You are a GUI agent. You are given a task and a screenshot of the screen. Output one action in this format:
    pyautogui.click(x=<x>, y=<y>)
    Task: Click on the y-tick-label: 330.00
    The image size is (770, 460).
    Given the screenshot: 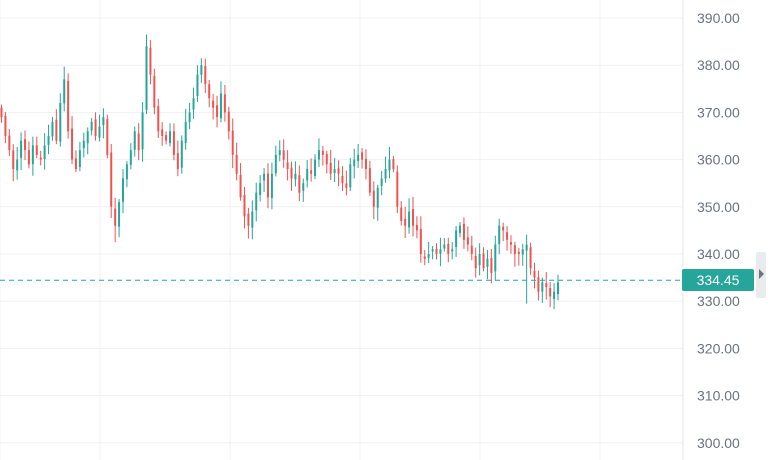 What is the action you would take?
    pyautogui.click(x=718, y=301)
    